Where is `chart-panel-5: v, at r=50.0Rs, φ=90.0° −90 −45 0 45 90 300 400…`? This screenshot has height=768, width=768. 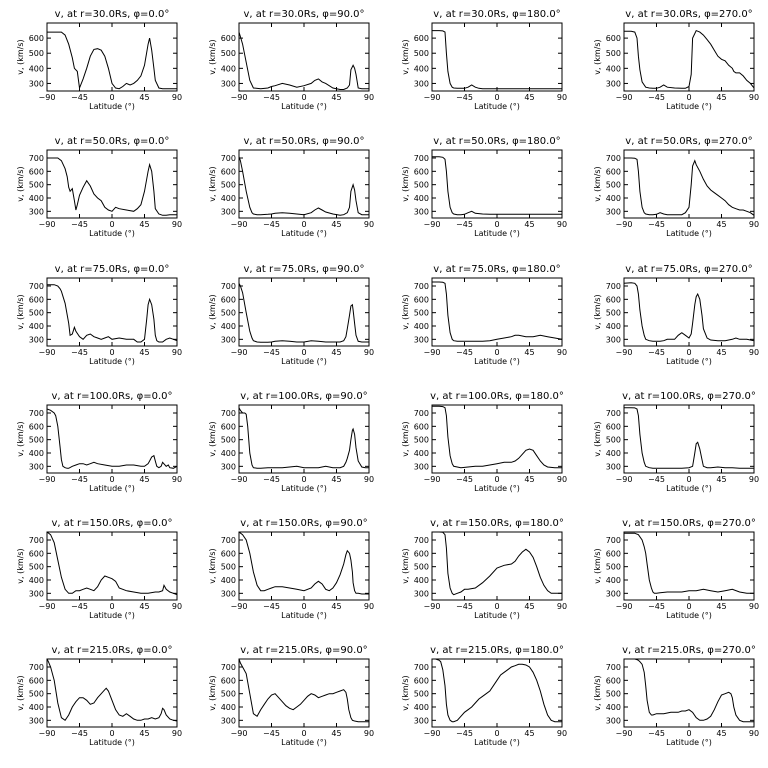 chart-panel-5: v, at r=50.0Rs, φ=90.0° −90 −45 0 45 90 300 400… is located at coordinates (291, 187).